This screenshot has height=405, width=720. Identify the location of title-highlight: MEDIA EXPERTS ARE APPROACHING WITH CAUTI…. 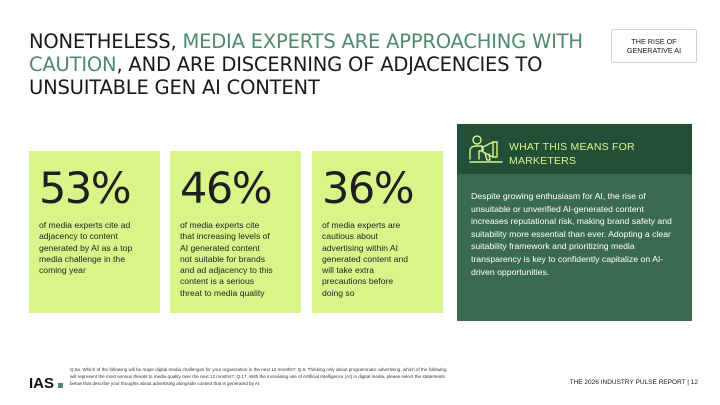
(306, 53).